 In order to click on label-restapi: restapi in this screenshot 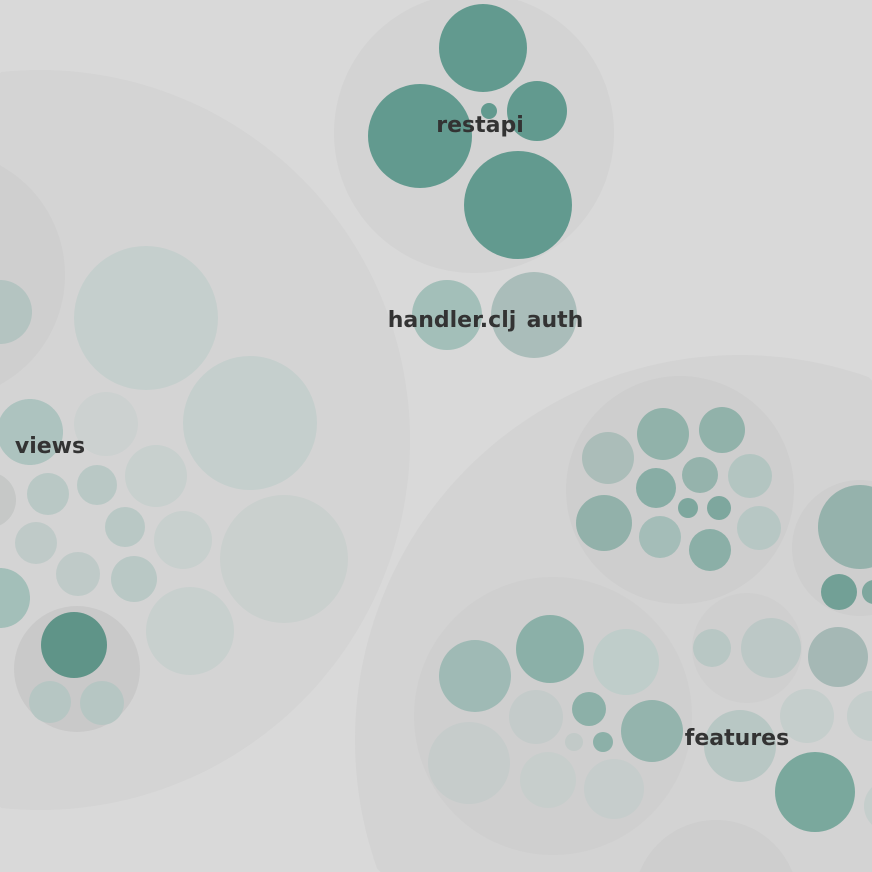, I will do `click(480, 125)`.